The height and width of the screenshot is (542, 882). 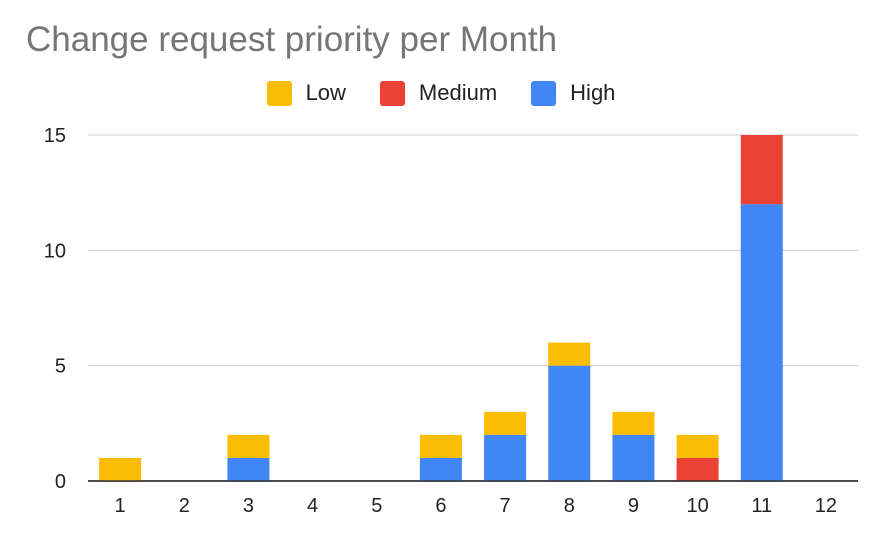 I want to click on legend-item-high: High, so click(x=573, y=93).